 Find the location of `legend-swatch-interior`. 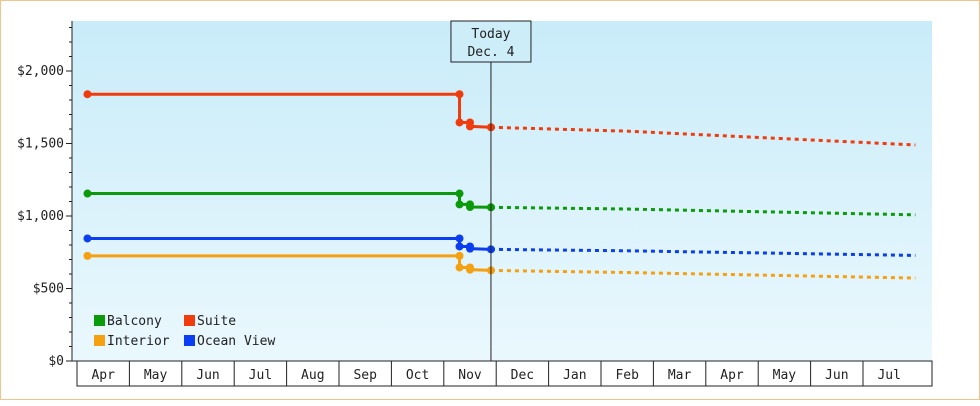

legend-swatch-interior is located at coordinates (99, 340).